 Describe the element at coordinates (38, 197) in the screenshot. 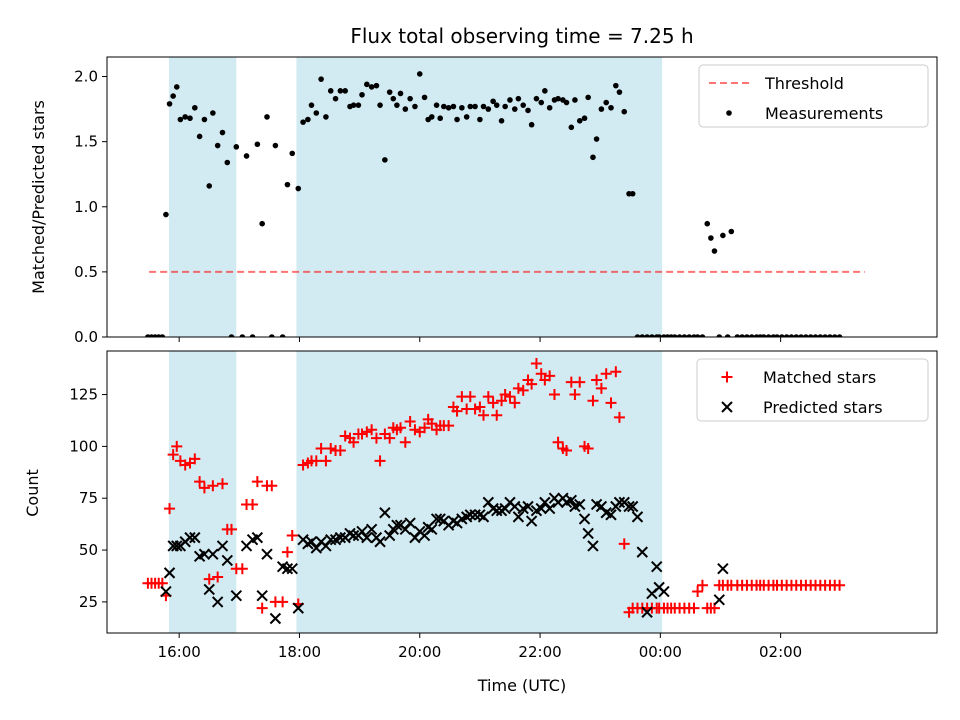

I see `top-y-axis-label: Matched/Predicted stars` at that location.